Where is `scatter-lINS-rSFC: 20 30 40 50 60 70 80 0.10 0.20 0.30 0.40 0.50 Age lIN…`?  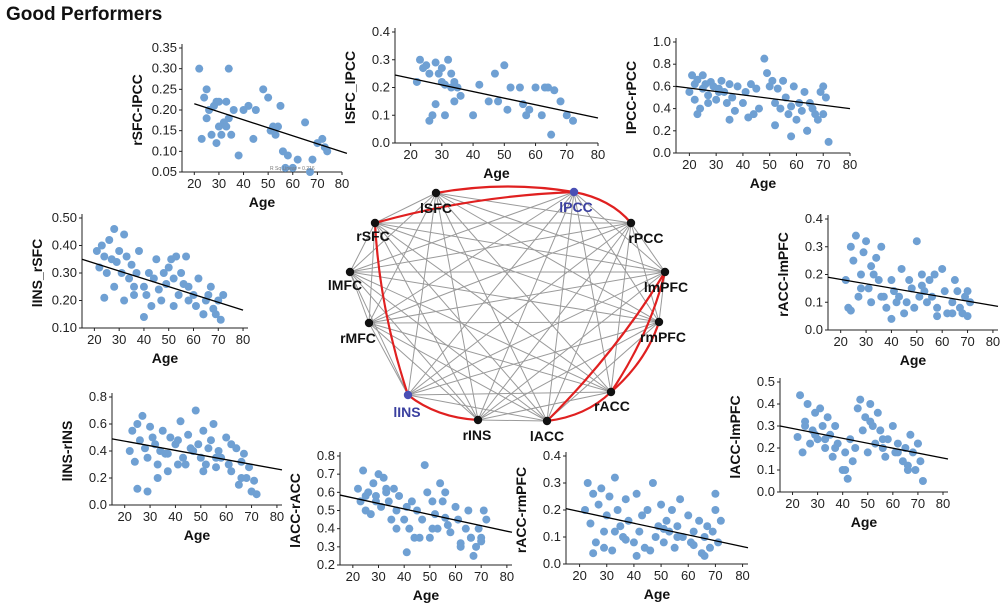
scatter-lINS-rSFC: 20 30 40 50 60 70 80 0.10 0.20 0.30 0.40 0.50 Age lIN… is located at coordinates (139, 288).